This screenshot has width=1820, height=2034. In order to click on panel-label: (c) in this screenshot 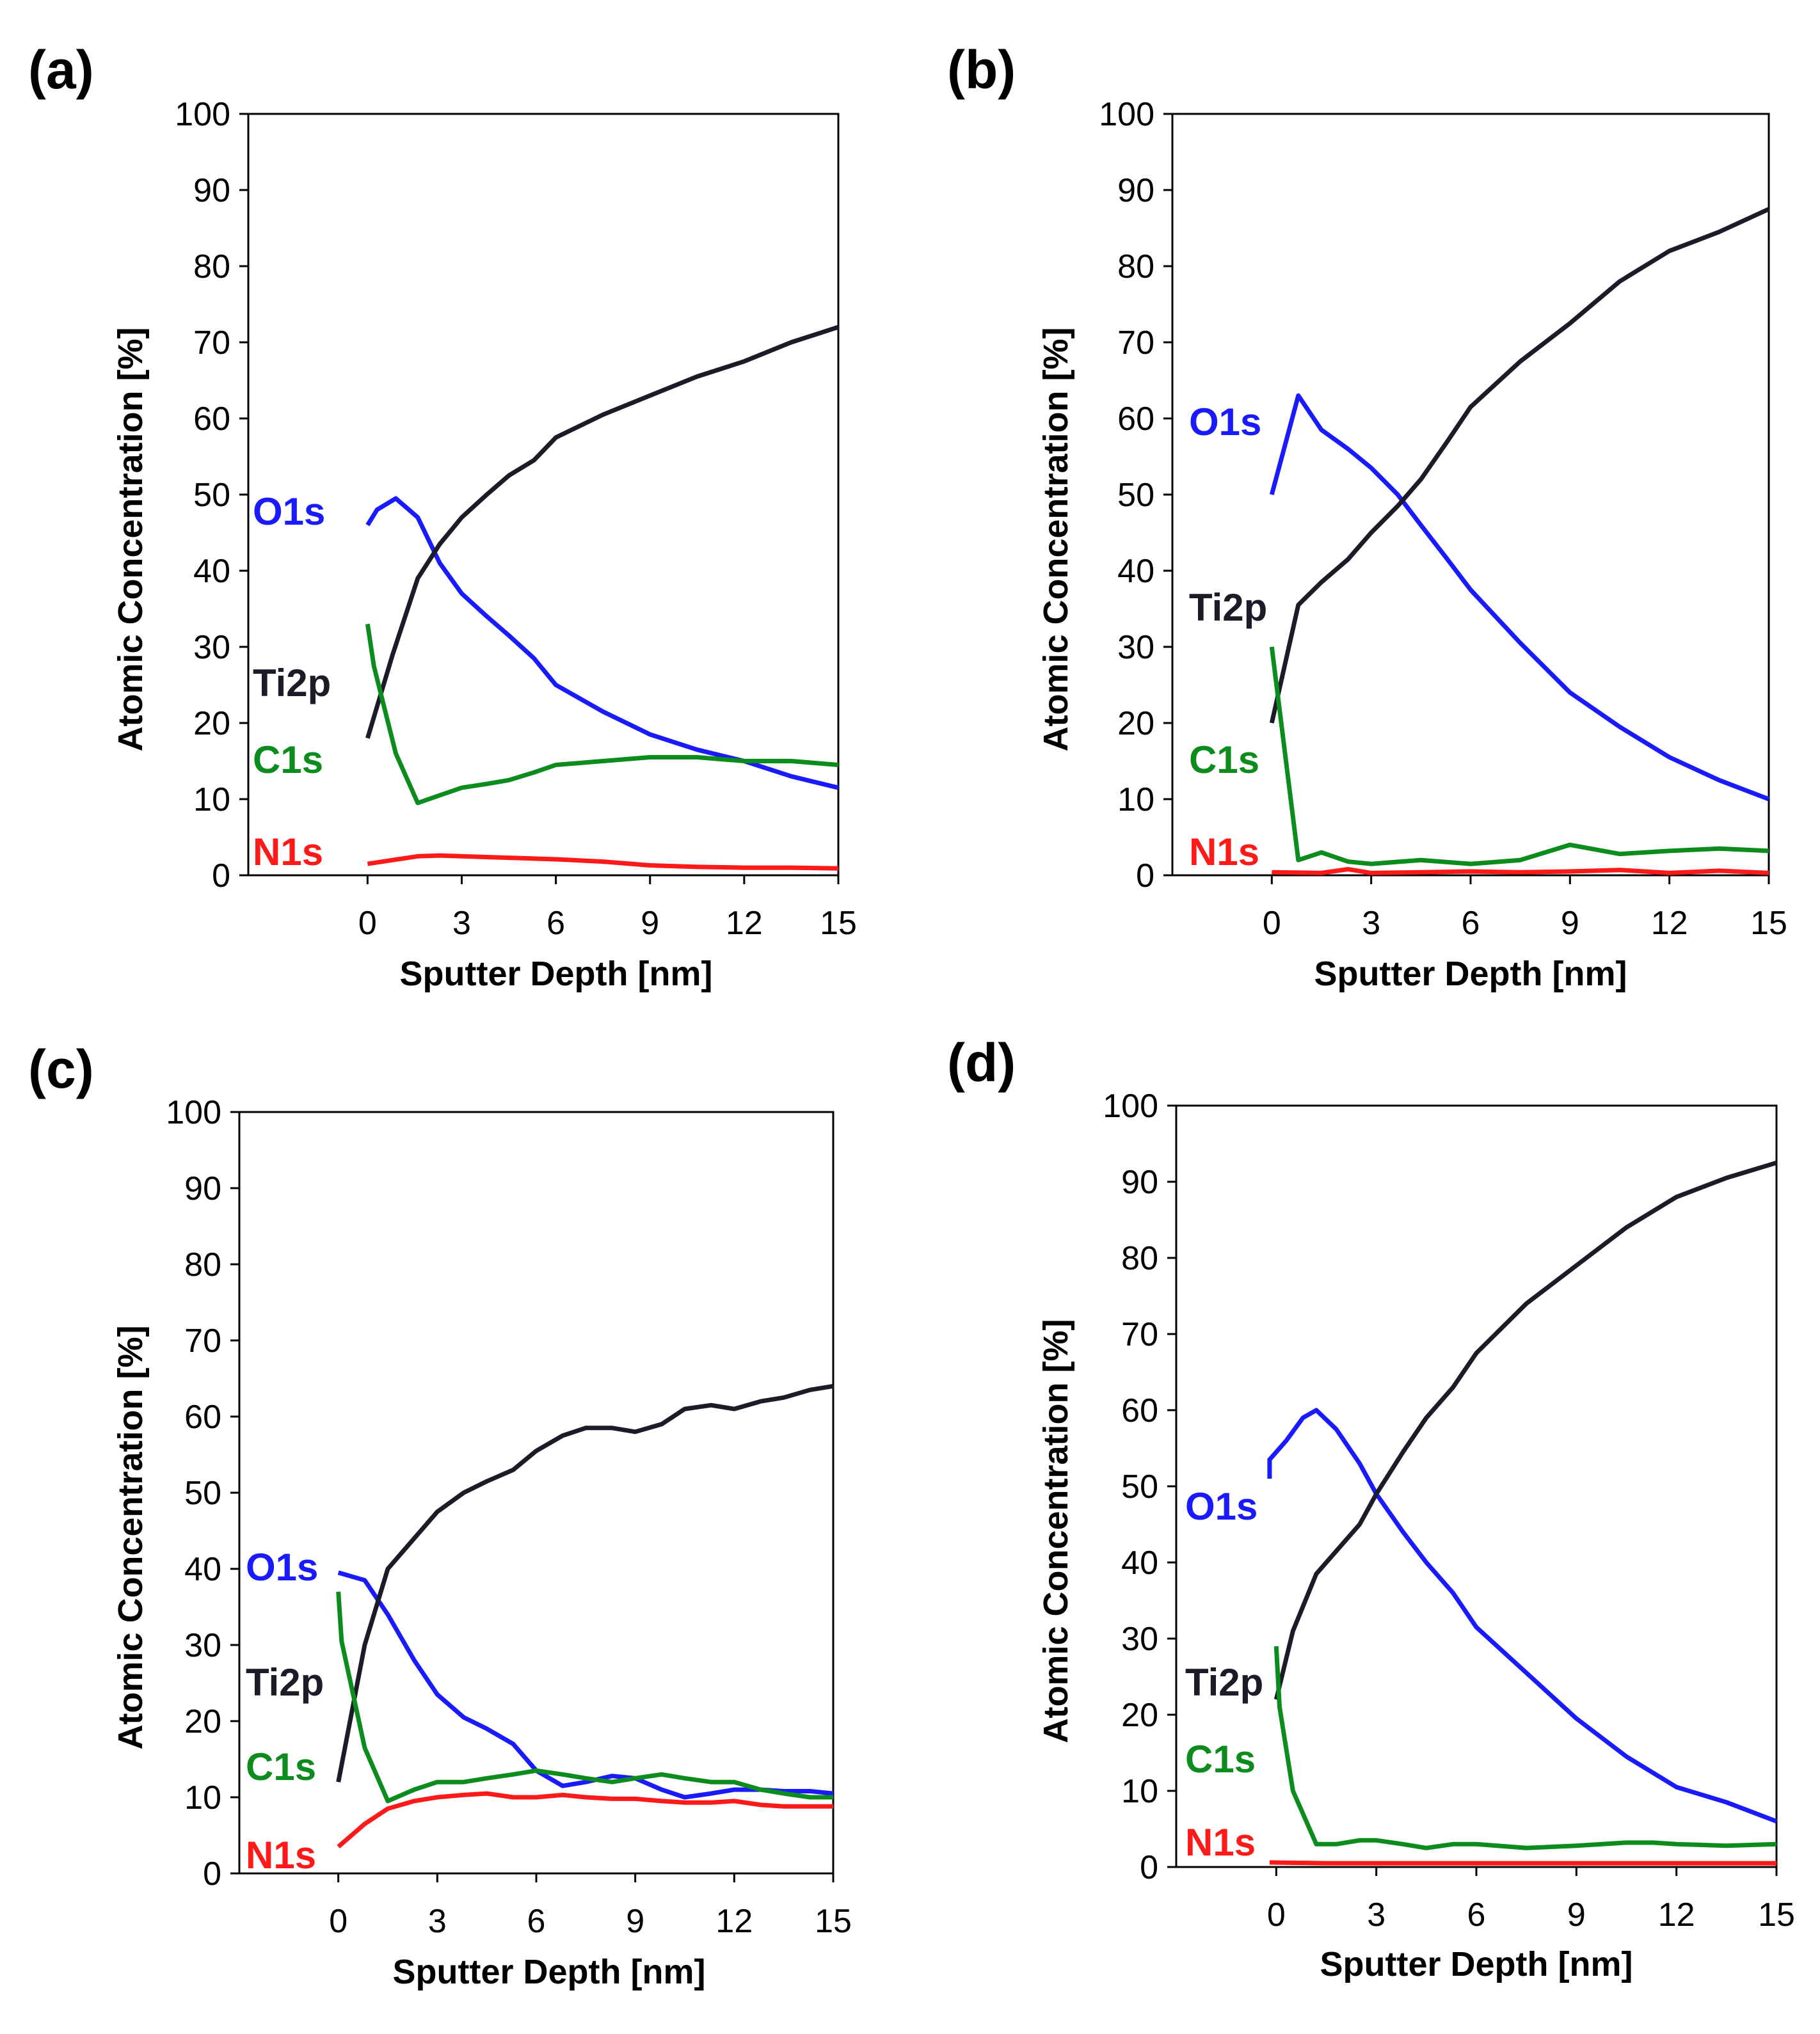, I will do `click(61, 1069)`.